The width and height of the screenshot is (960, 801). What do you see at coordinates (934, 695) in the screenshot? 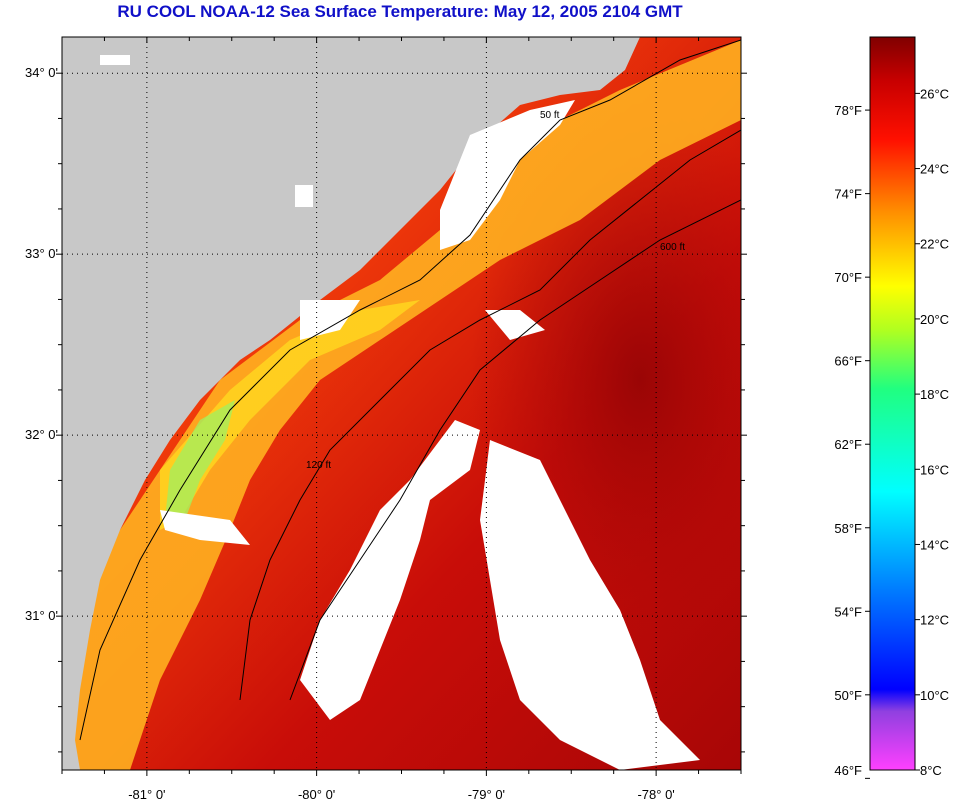
I see `celsius-tick-label: 10°C` at bounding box center [934, 695].